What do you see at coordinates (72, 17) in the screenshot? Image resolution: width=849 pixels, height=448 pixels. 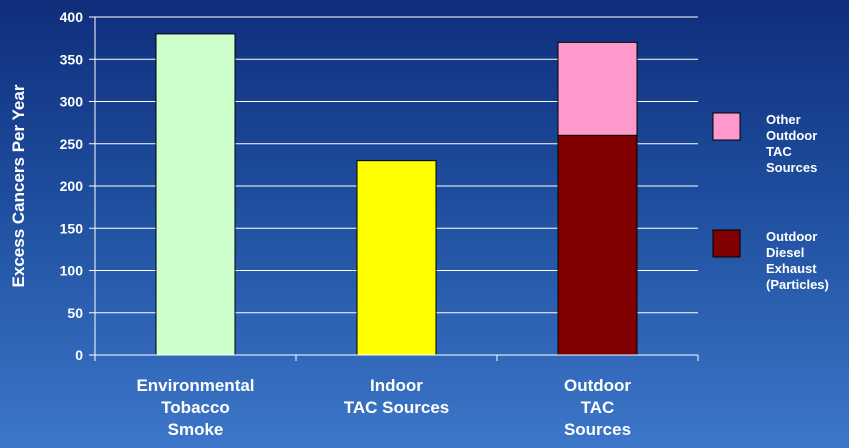 I see `y-tick-label: 400` at bounding box center [72, 17].